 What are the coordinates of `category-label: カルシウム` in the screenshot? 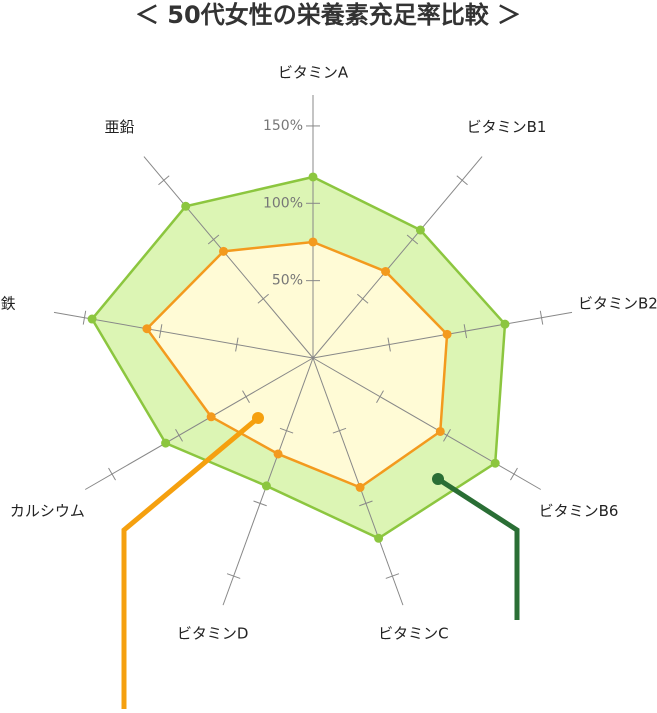 It's located at (47, 511).